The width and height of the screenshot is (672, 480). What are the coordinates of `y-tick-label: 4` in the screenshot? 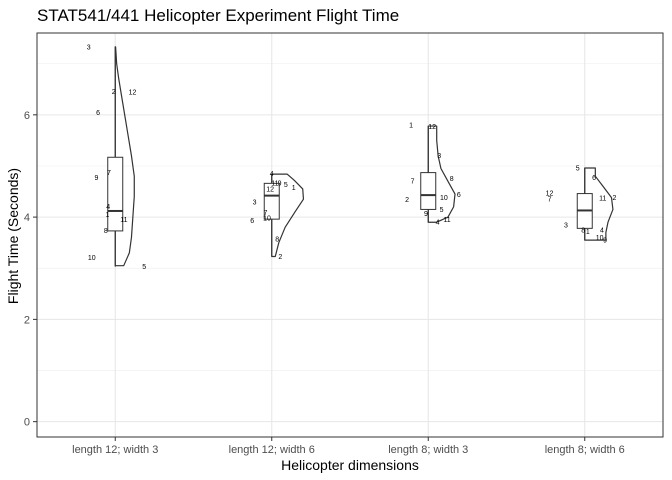 It's located at (27, 218).